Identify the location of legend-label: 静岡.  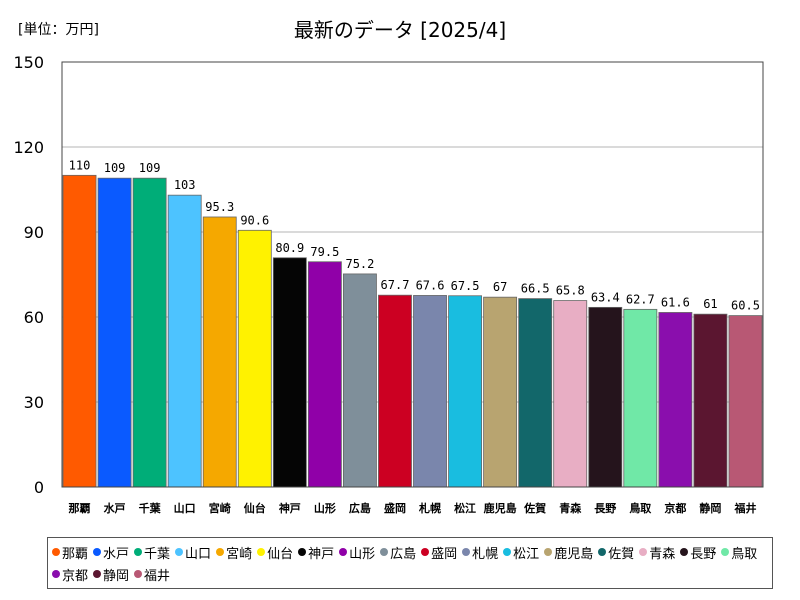
(116, 576).